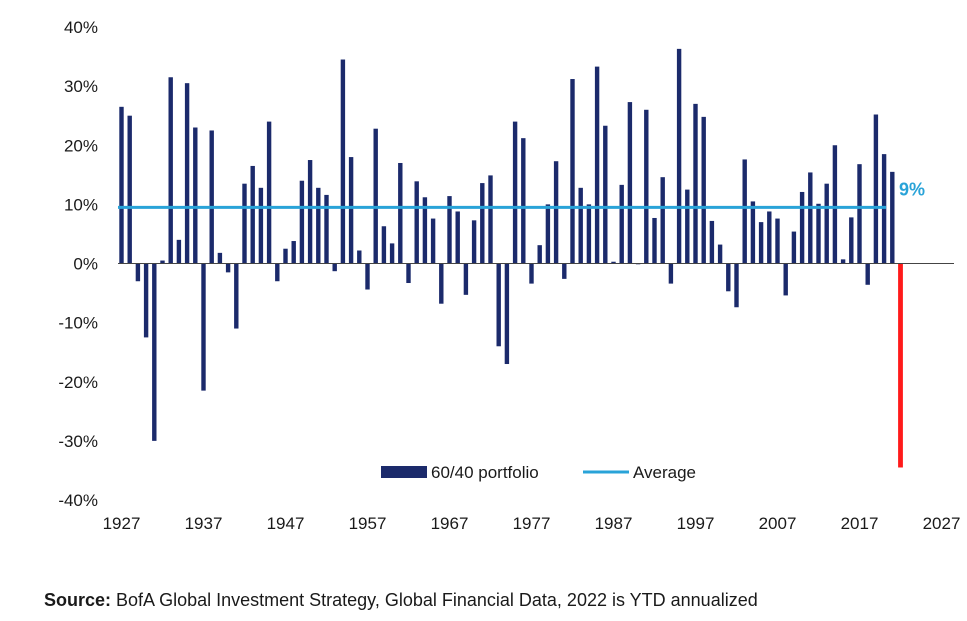 This screenshot has width=967, height=621. What do you see at coordinates (744, 211) in the screenshot?
I see `bar-2003` at bounding box center [744, 211].